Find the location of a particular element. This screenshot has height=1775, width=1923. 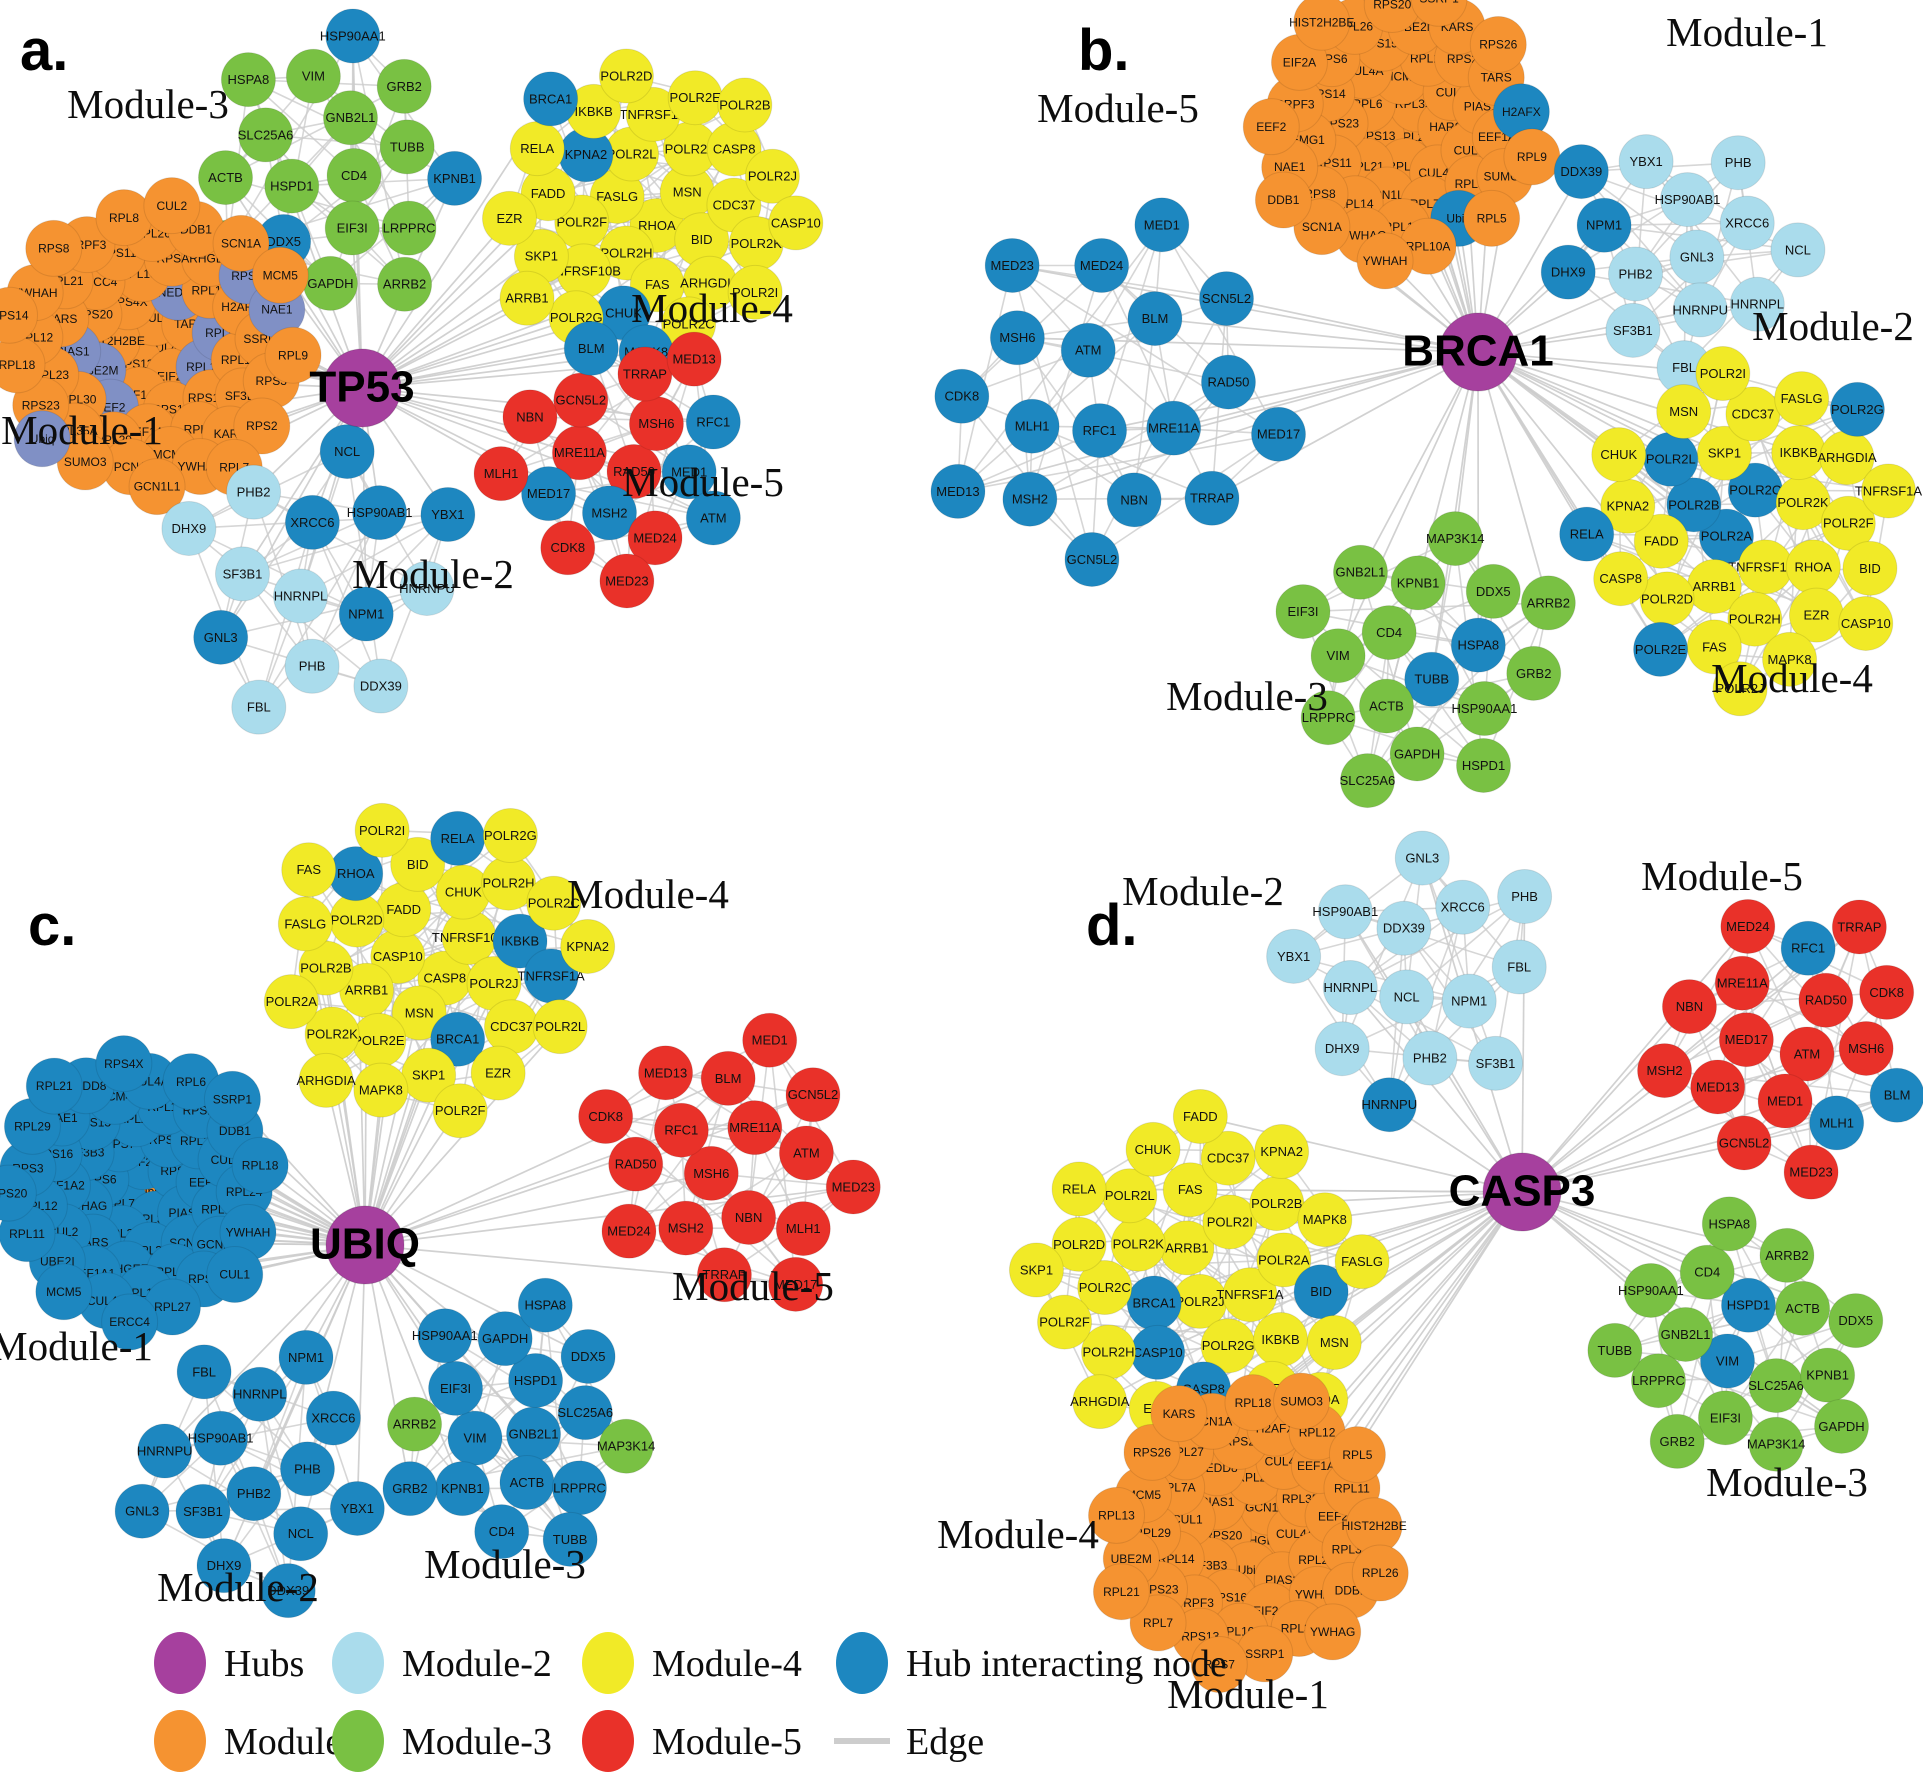

gene-node-label: MLH1 is located at coordinates (501, 473).